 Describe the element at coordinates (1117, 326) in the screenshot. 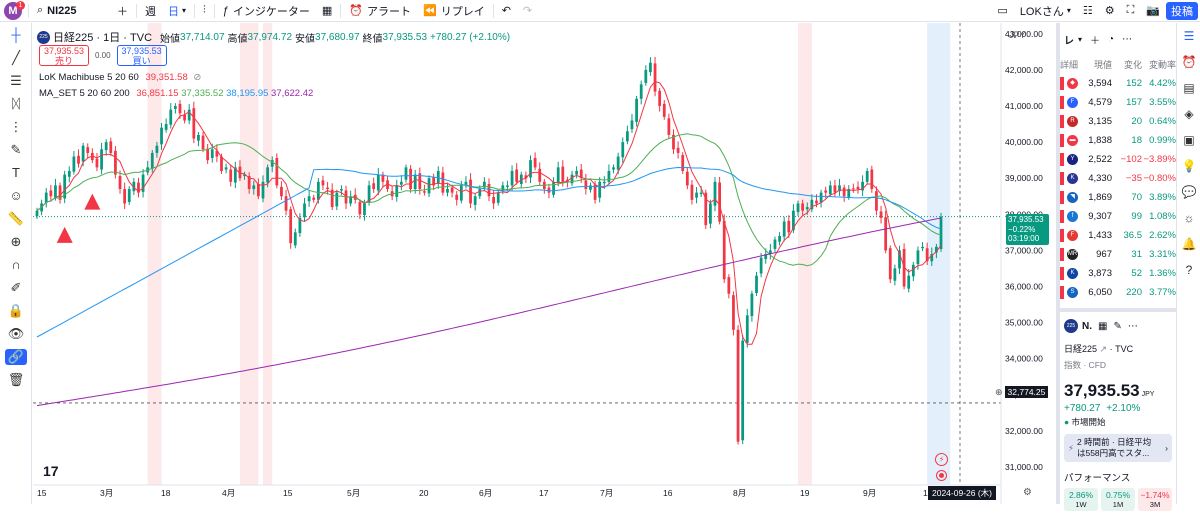

I see `edit-icon: ✎` at that location.